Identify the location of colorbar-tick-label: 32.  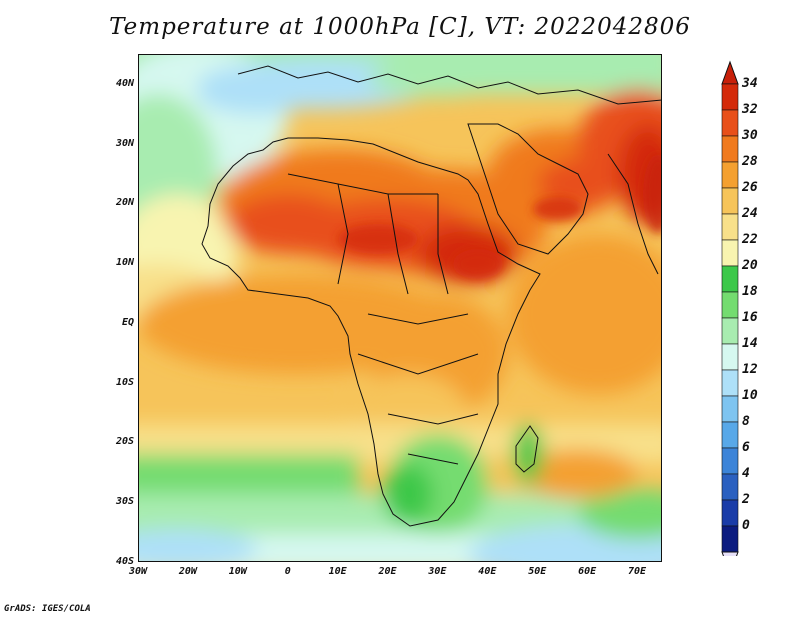
(750, 109).